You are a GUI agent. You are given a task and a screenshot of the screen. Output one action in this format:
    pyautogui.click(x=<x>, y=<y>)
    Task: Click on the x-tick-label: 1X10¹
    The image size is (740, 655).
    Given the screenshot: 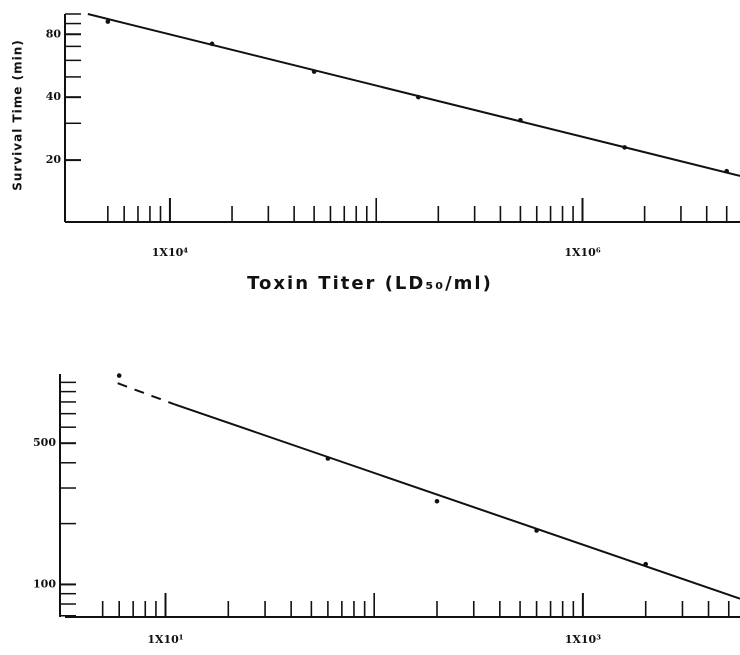 What is the action you would take?
    pyautogui.click(x=165, y=639)
    